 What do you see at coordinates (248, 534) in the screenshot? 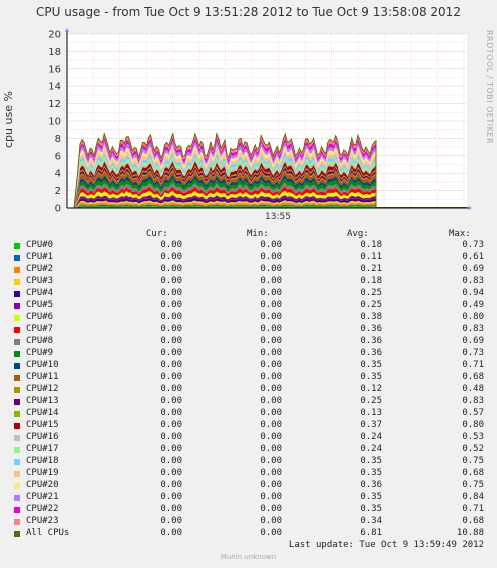
I see `legend-row: All CPUs 0.00 0.00 6.81 10.88` at bounding box center [248, 534].